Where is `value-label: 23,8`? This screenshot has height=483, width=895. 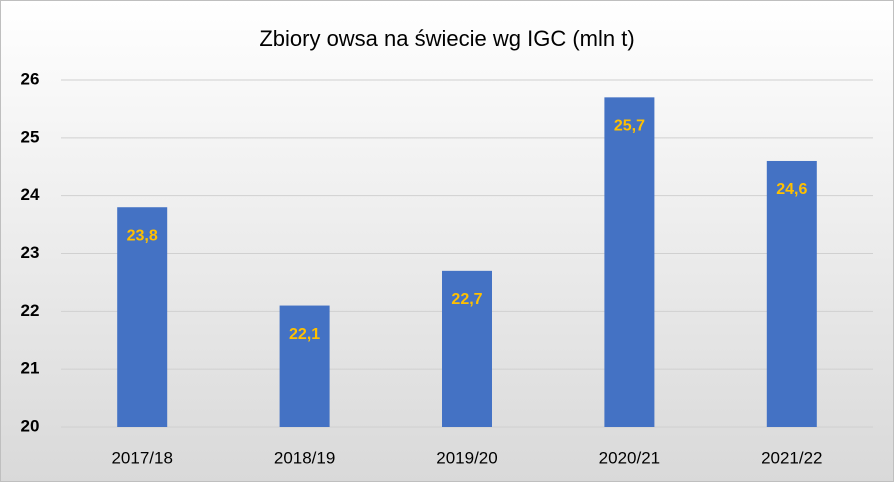 value-label: 23,8 is located at coordinates (142, 235).